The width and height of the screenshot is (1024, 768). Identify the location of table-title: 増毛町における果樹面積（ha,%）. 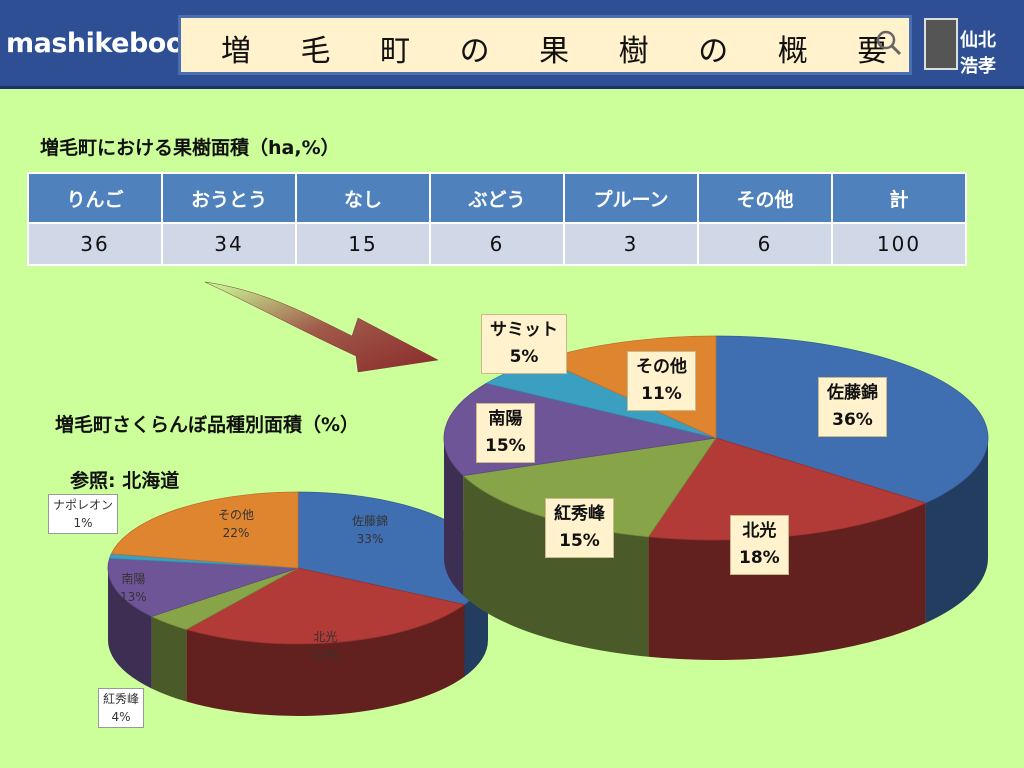
(190, 148).